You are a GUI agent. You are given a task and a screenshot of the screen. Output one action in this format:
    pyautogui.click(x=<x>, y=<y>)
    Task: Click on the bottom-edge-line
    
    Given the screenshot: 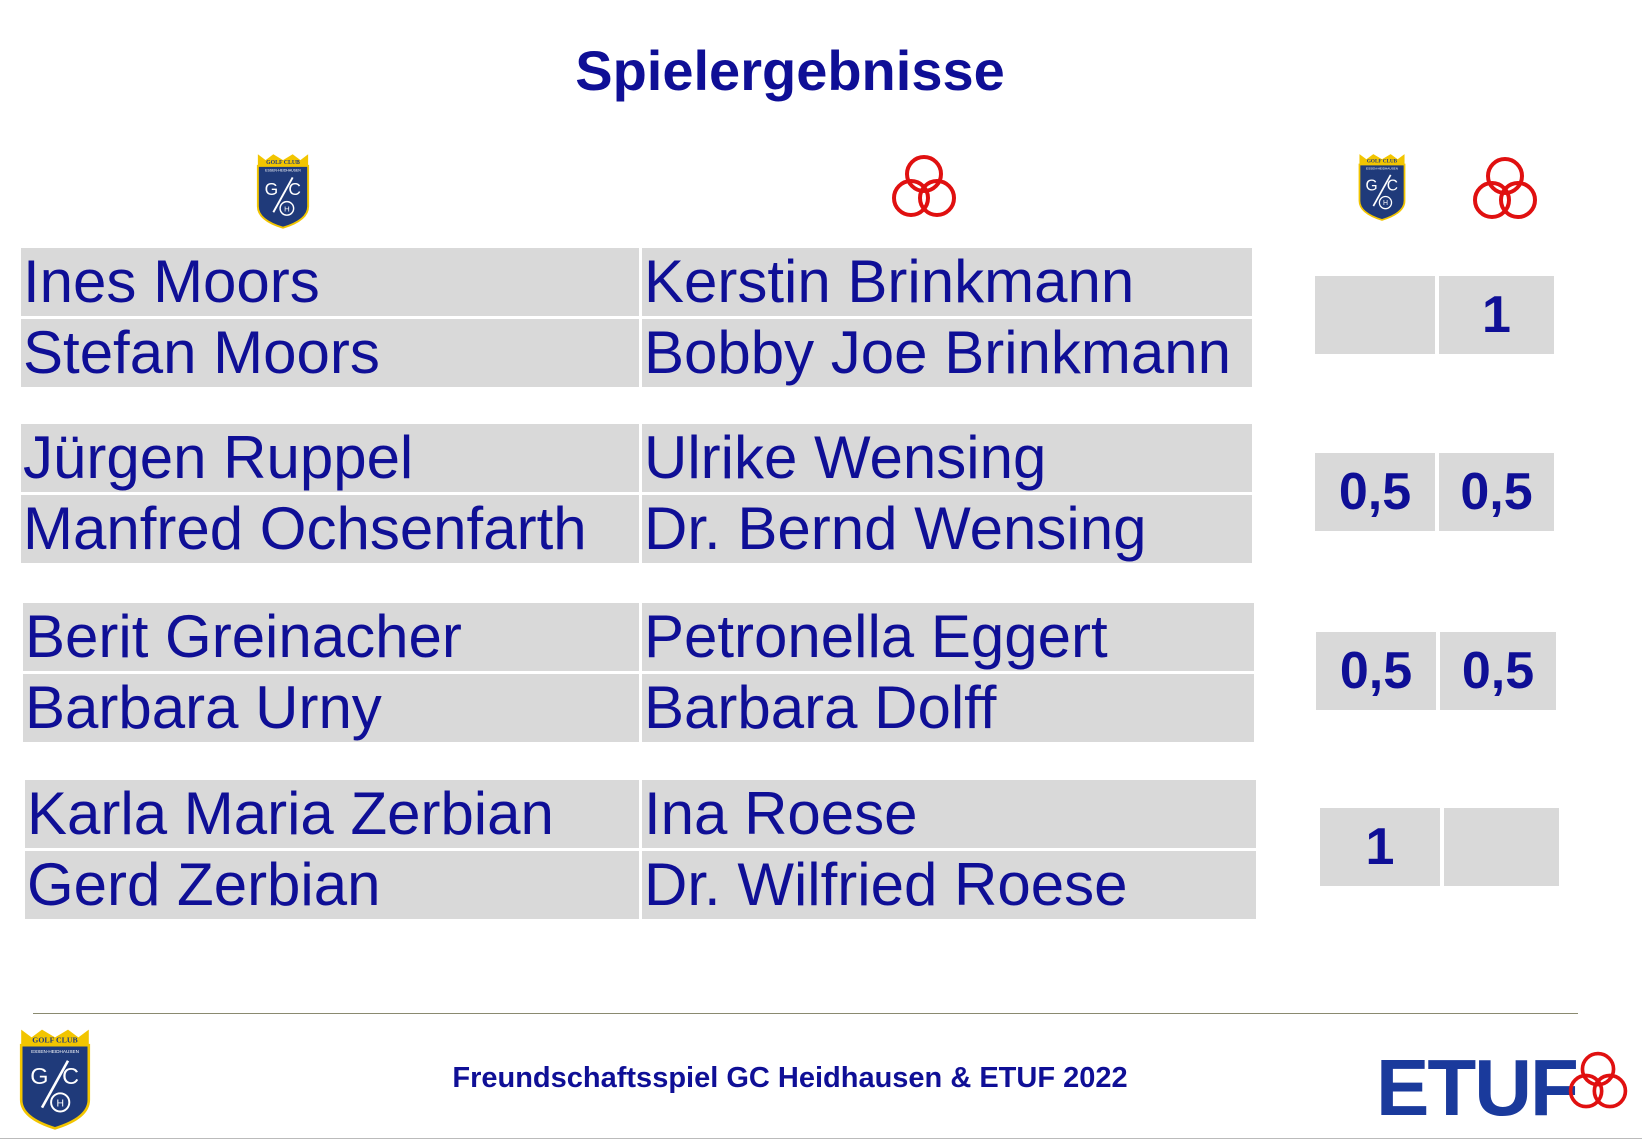 What is the action you would take?
    pyautogui.click(x=821, y=1138)
    